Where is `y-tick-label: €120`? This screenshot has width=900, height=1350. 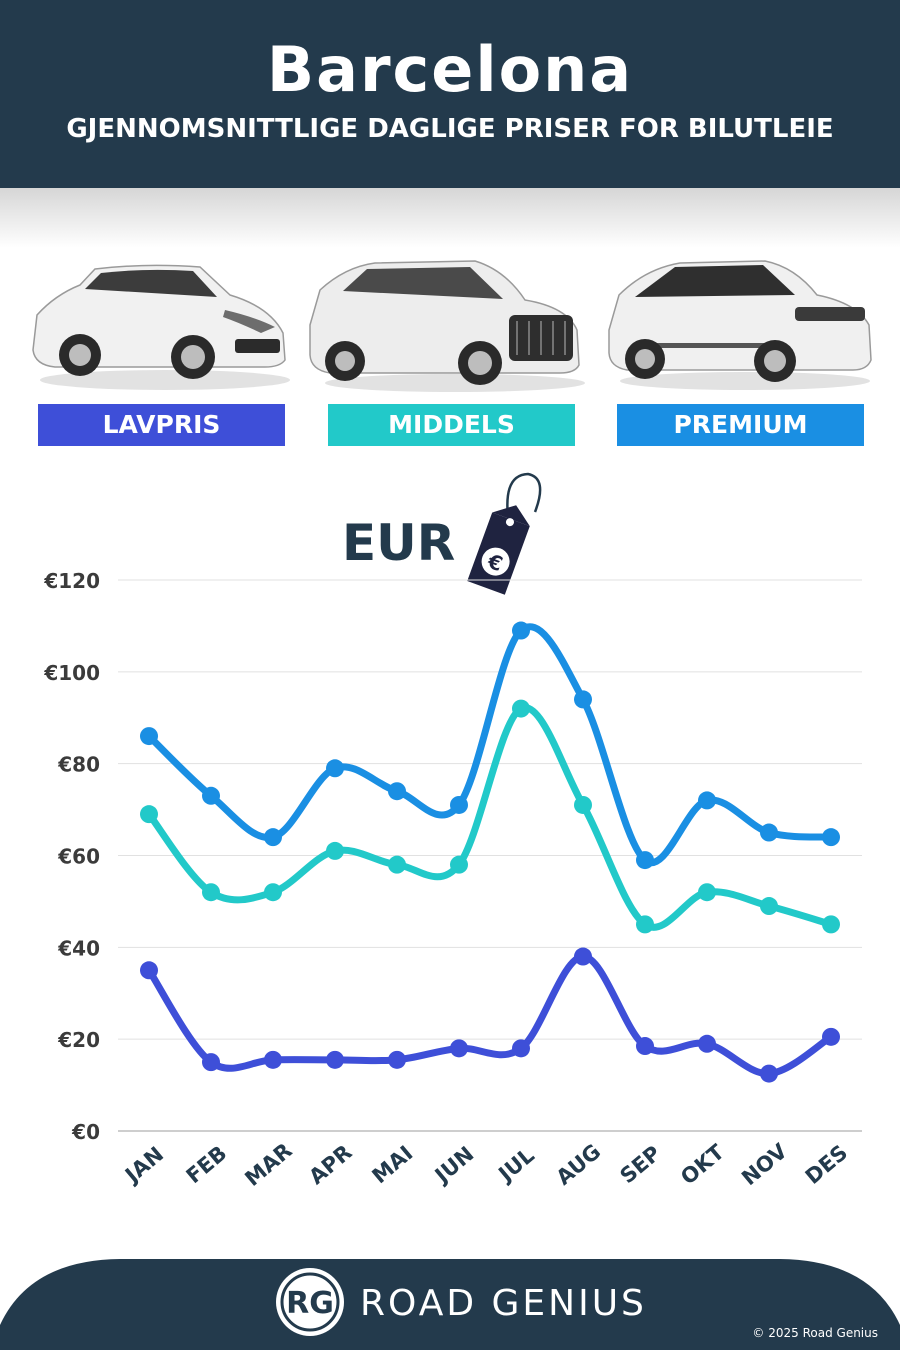
y-tick-label: €120 is located at coordinates (71, 581).